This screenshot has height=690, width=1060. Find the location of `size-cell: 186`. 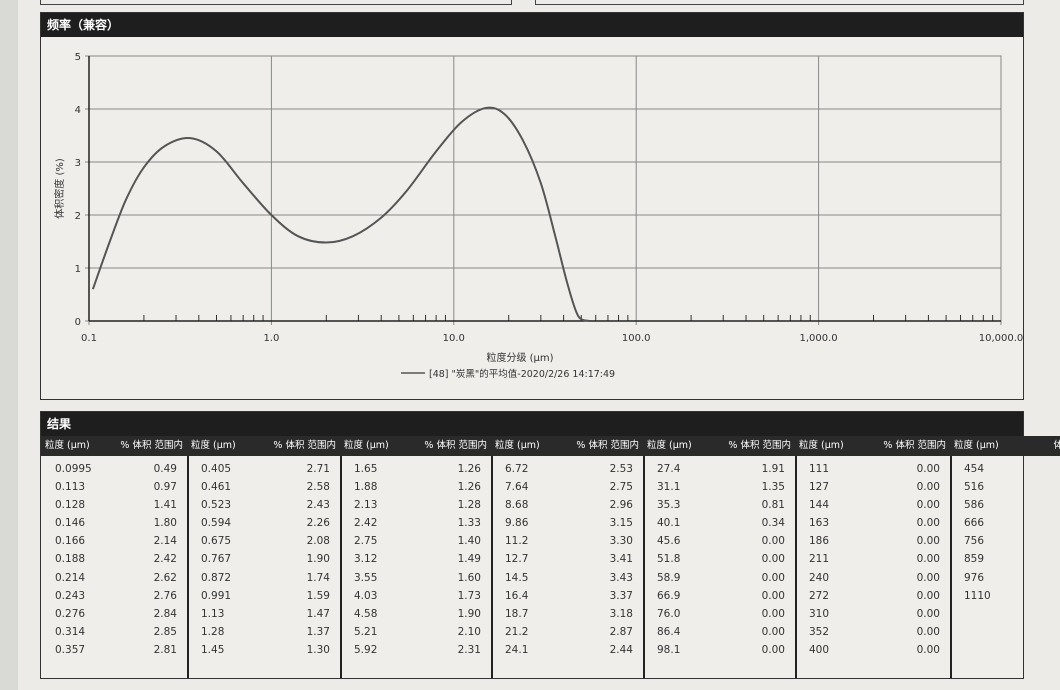

size-cell: 186 is located at coordinates (819, 541).